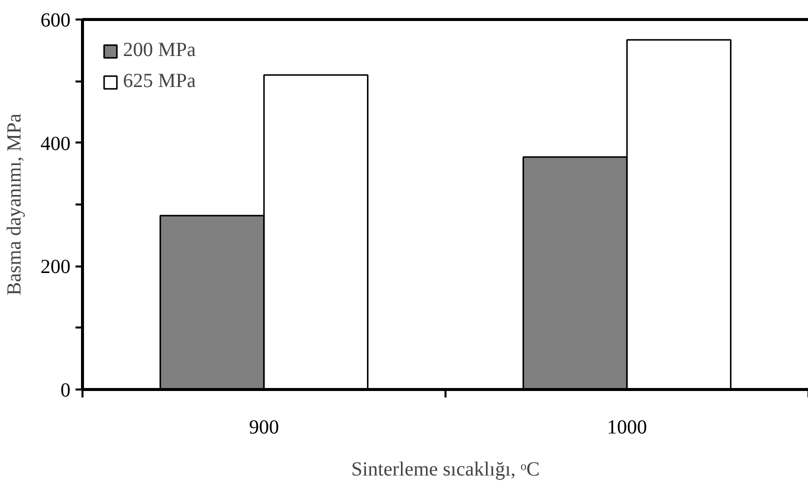  Describe the element at coordinates (65, 391) in the screenshot. I see `y-tick-label: 0` at that location.